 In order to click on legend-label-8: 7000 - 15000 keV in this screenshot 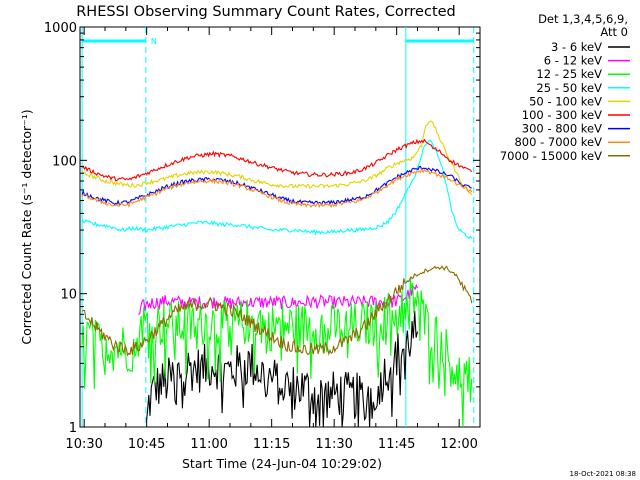, I will do `click(551, 156)`.